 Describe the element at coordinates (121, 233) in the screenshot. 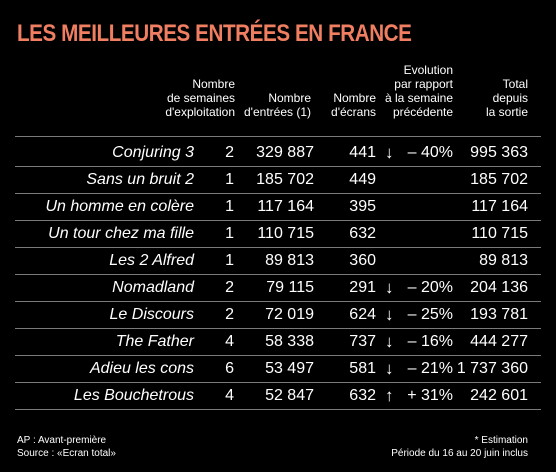

I see `film-title: Un tour chez ma fille` at that location.